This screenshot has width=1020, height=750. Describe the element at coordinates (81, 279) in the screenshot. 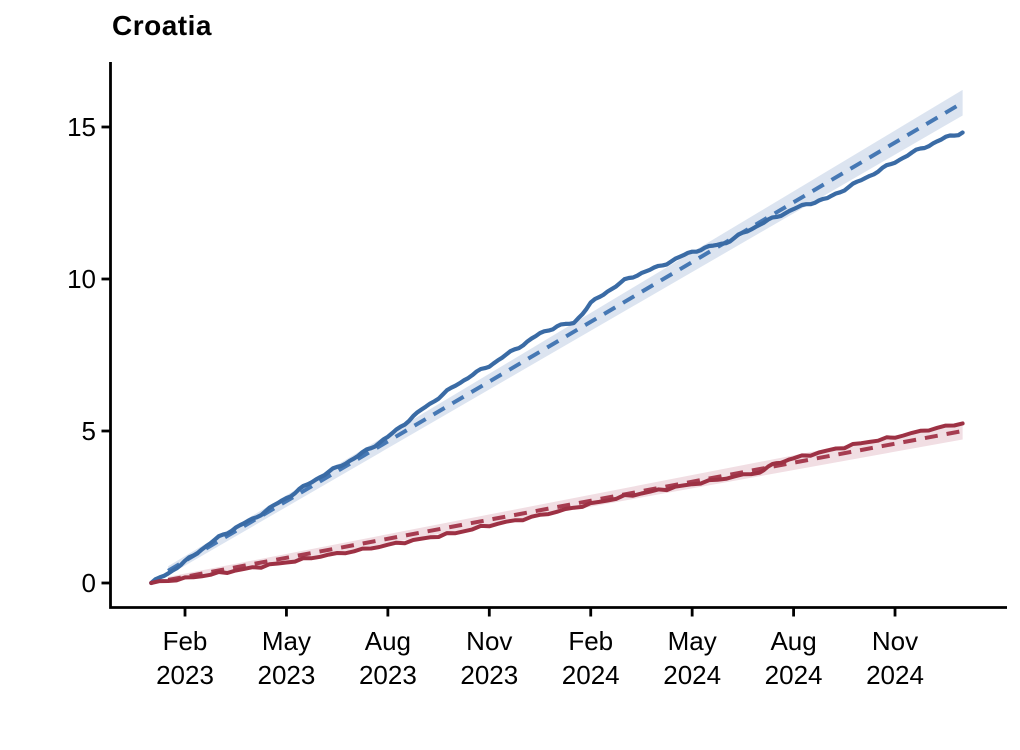

I see `y-tick-label: 10` at that location.